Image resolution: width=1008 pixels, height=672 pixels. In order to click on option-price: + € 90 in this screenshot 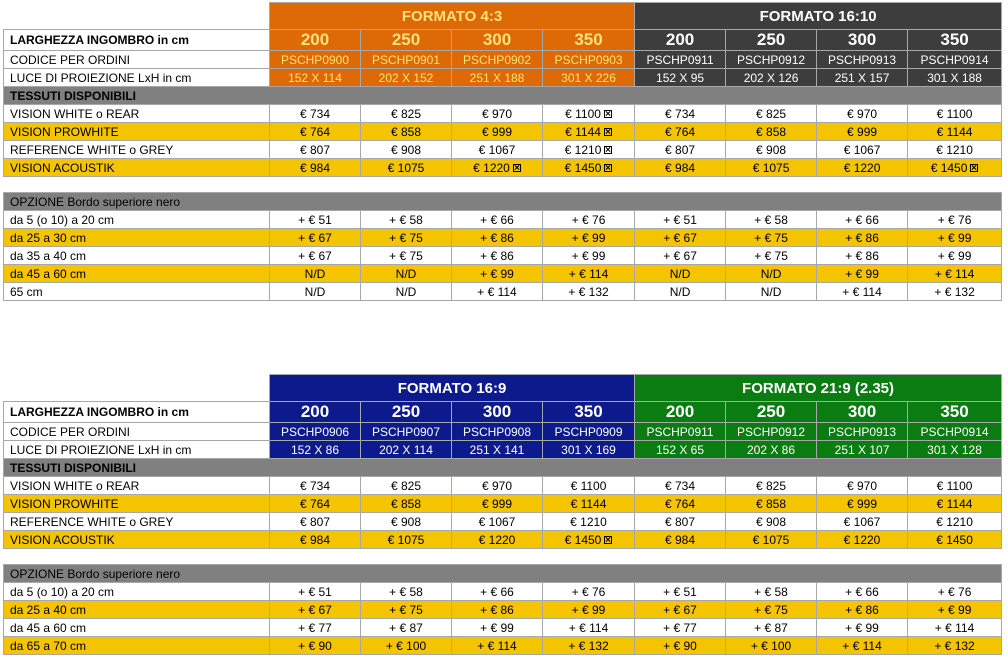, I will do `click(680, 645)`.